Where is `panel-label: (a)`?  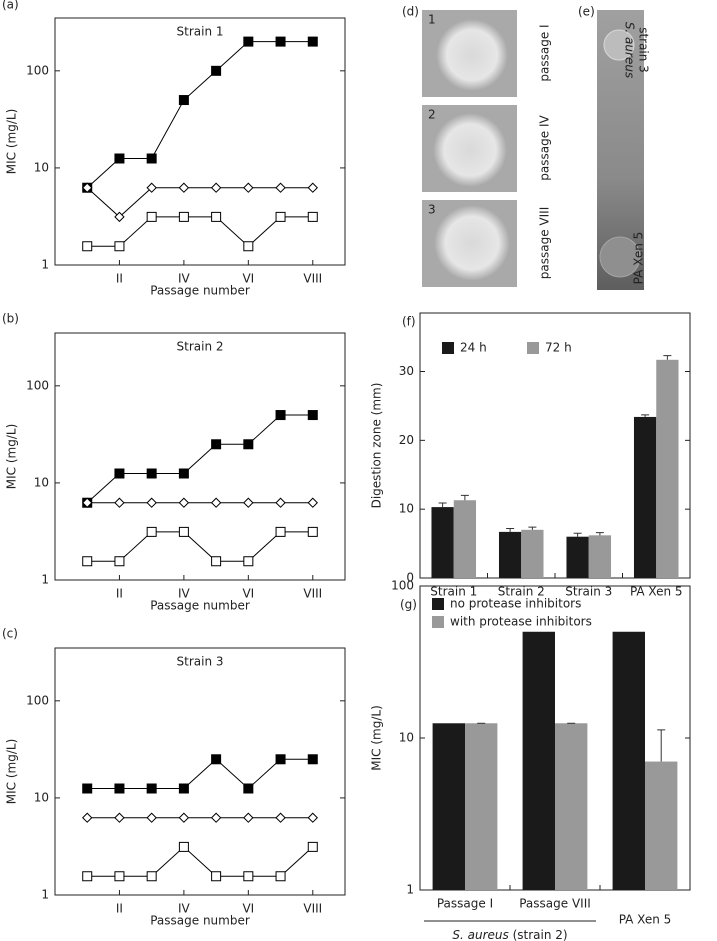
panel-label: (a) is located at coordinates (10, 6).